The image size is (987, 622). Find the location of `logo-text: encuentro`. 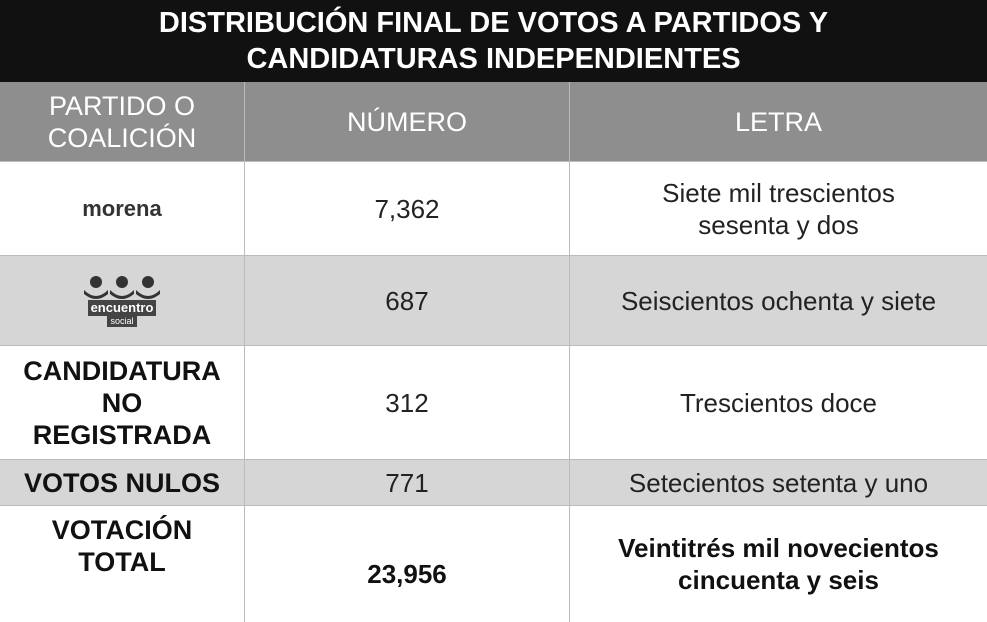

logo-text: encuentro is located at coordinates (122, 308).